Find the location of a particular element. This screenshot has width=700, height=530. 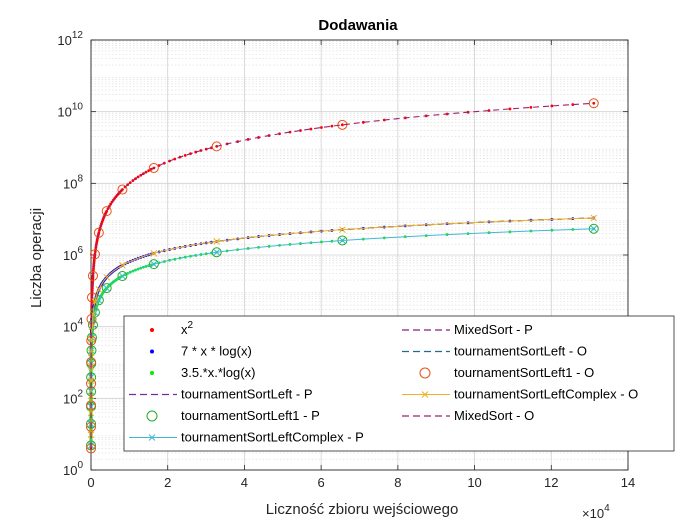

y-tick-label: 10⁴ is located at coordinates (73, 326).